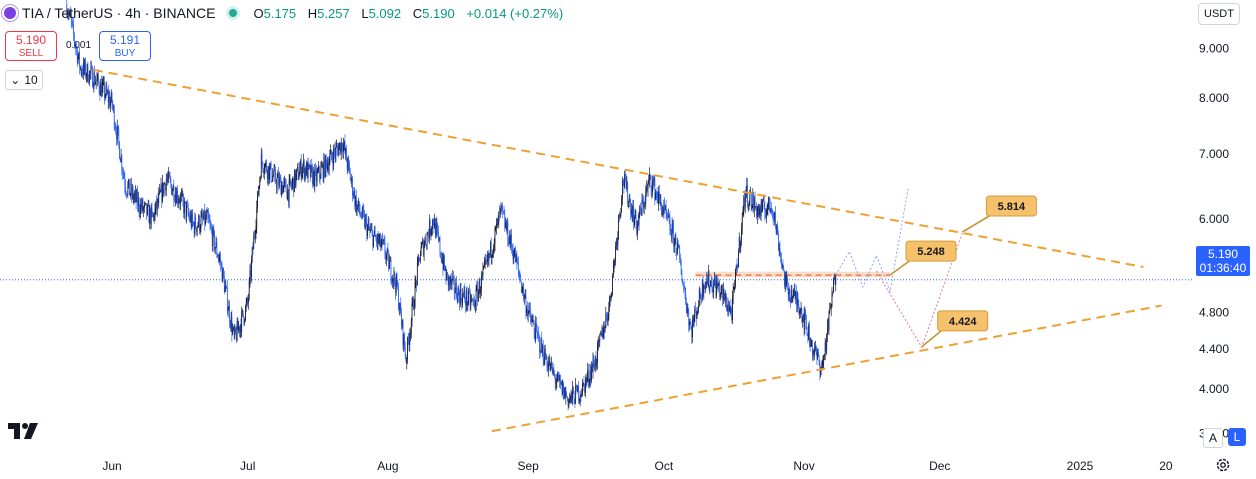  I want to click on log-scale-button: L, so click(1237, 437).